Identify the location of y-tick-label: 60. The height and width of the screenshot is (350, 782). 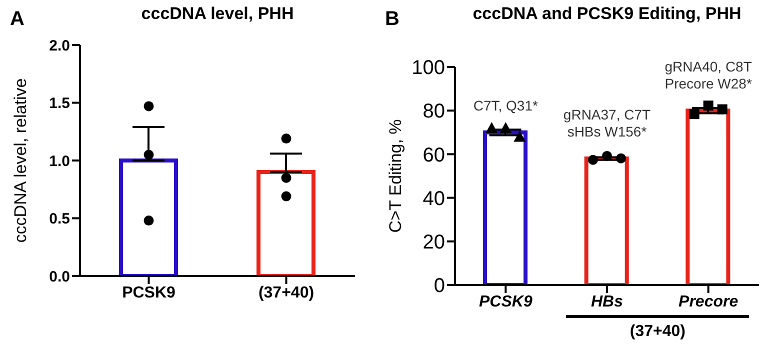
(433, 155).